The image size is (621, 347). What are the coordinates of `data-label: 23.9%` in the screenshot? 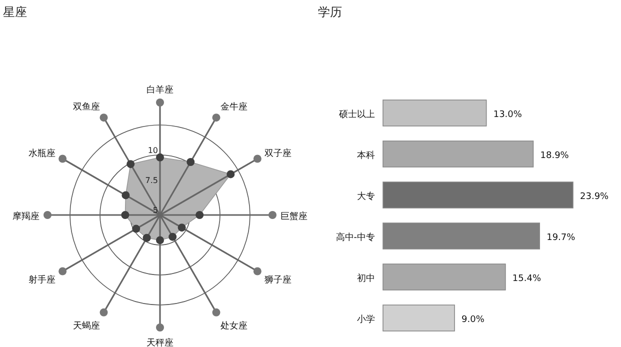 It's located at (595, 197).